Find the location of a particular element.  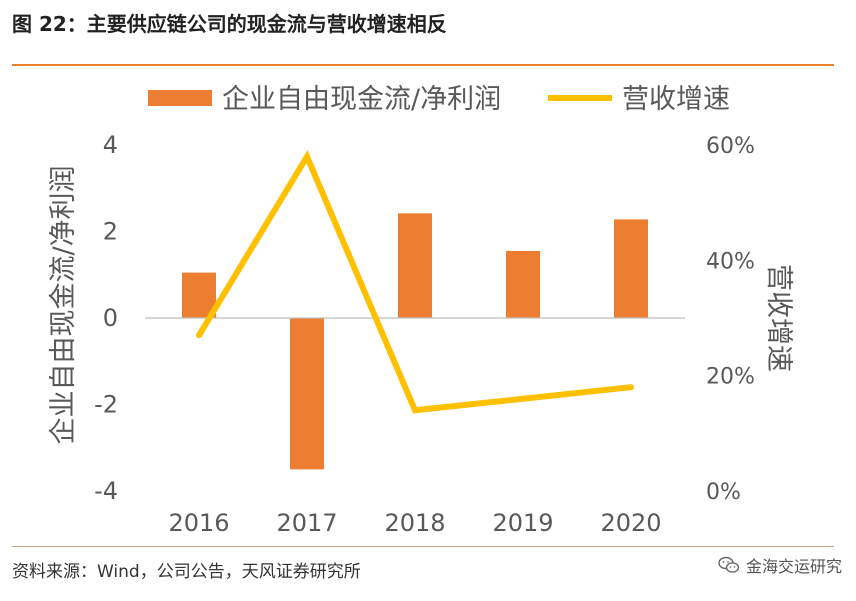

x-tick-label: 2019 is located at coordinates (522, 523).